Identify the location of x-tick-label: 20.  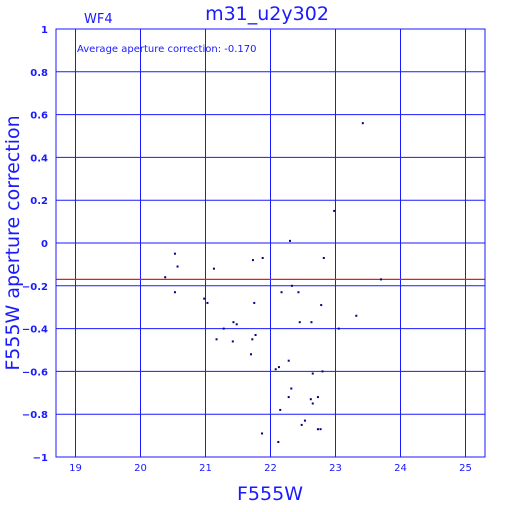
(140, 468).